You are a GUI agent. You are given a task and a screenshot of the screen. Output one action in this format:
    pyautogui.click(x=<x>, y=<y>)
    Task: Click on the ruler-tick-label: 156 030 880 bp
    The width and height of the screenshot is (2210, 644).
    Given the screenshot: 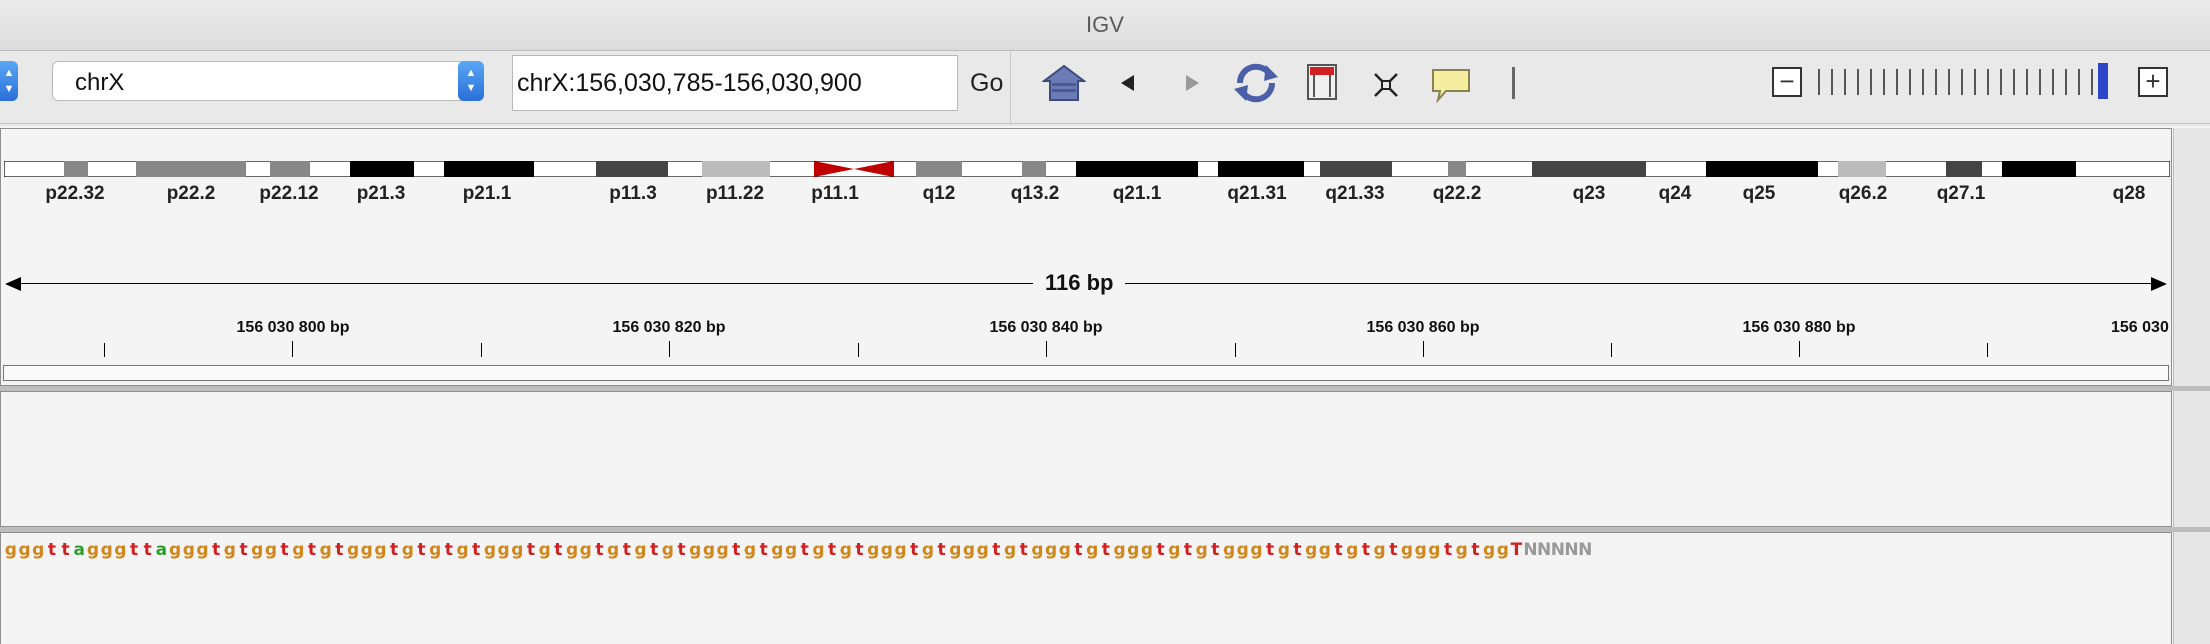 What is the action you would take?
    pyautogui.click(x=1799, y=327)
    